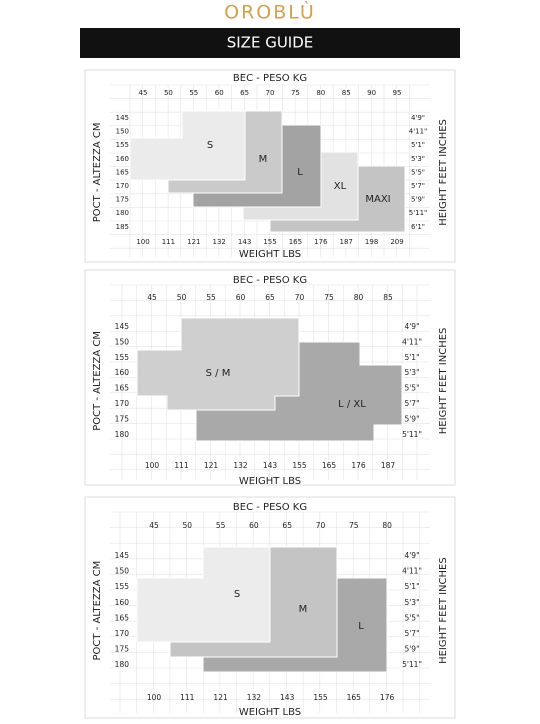 This screenshot has height=724, width=540. Describe the element at coordinates (352, 404) in the screenshot. I see `size-label: L / XL` at that location.